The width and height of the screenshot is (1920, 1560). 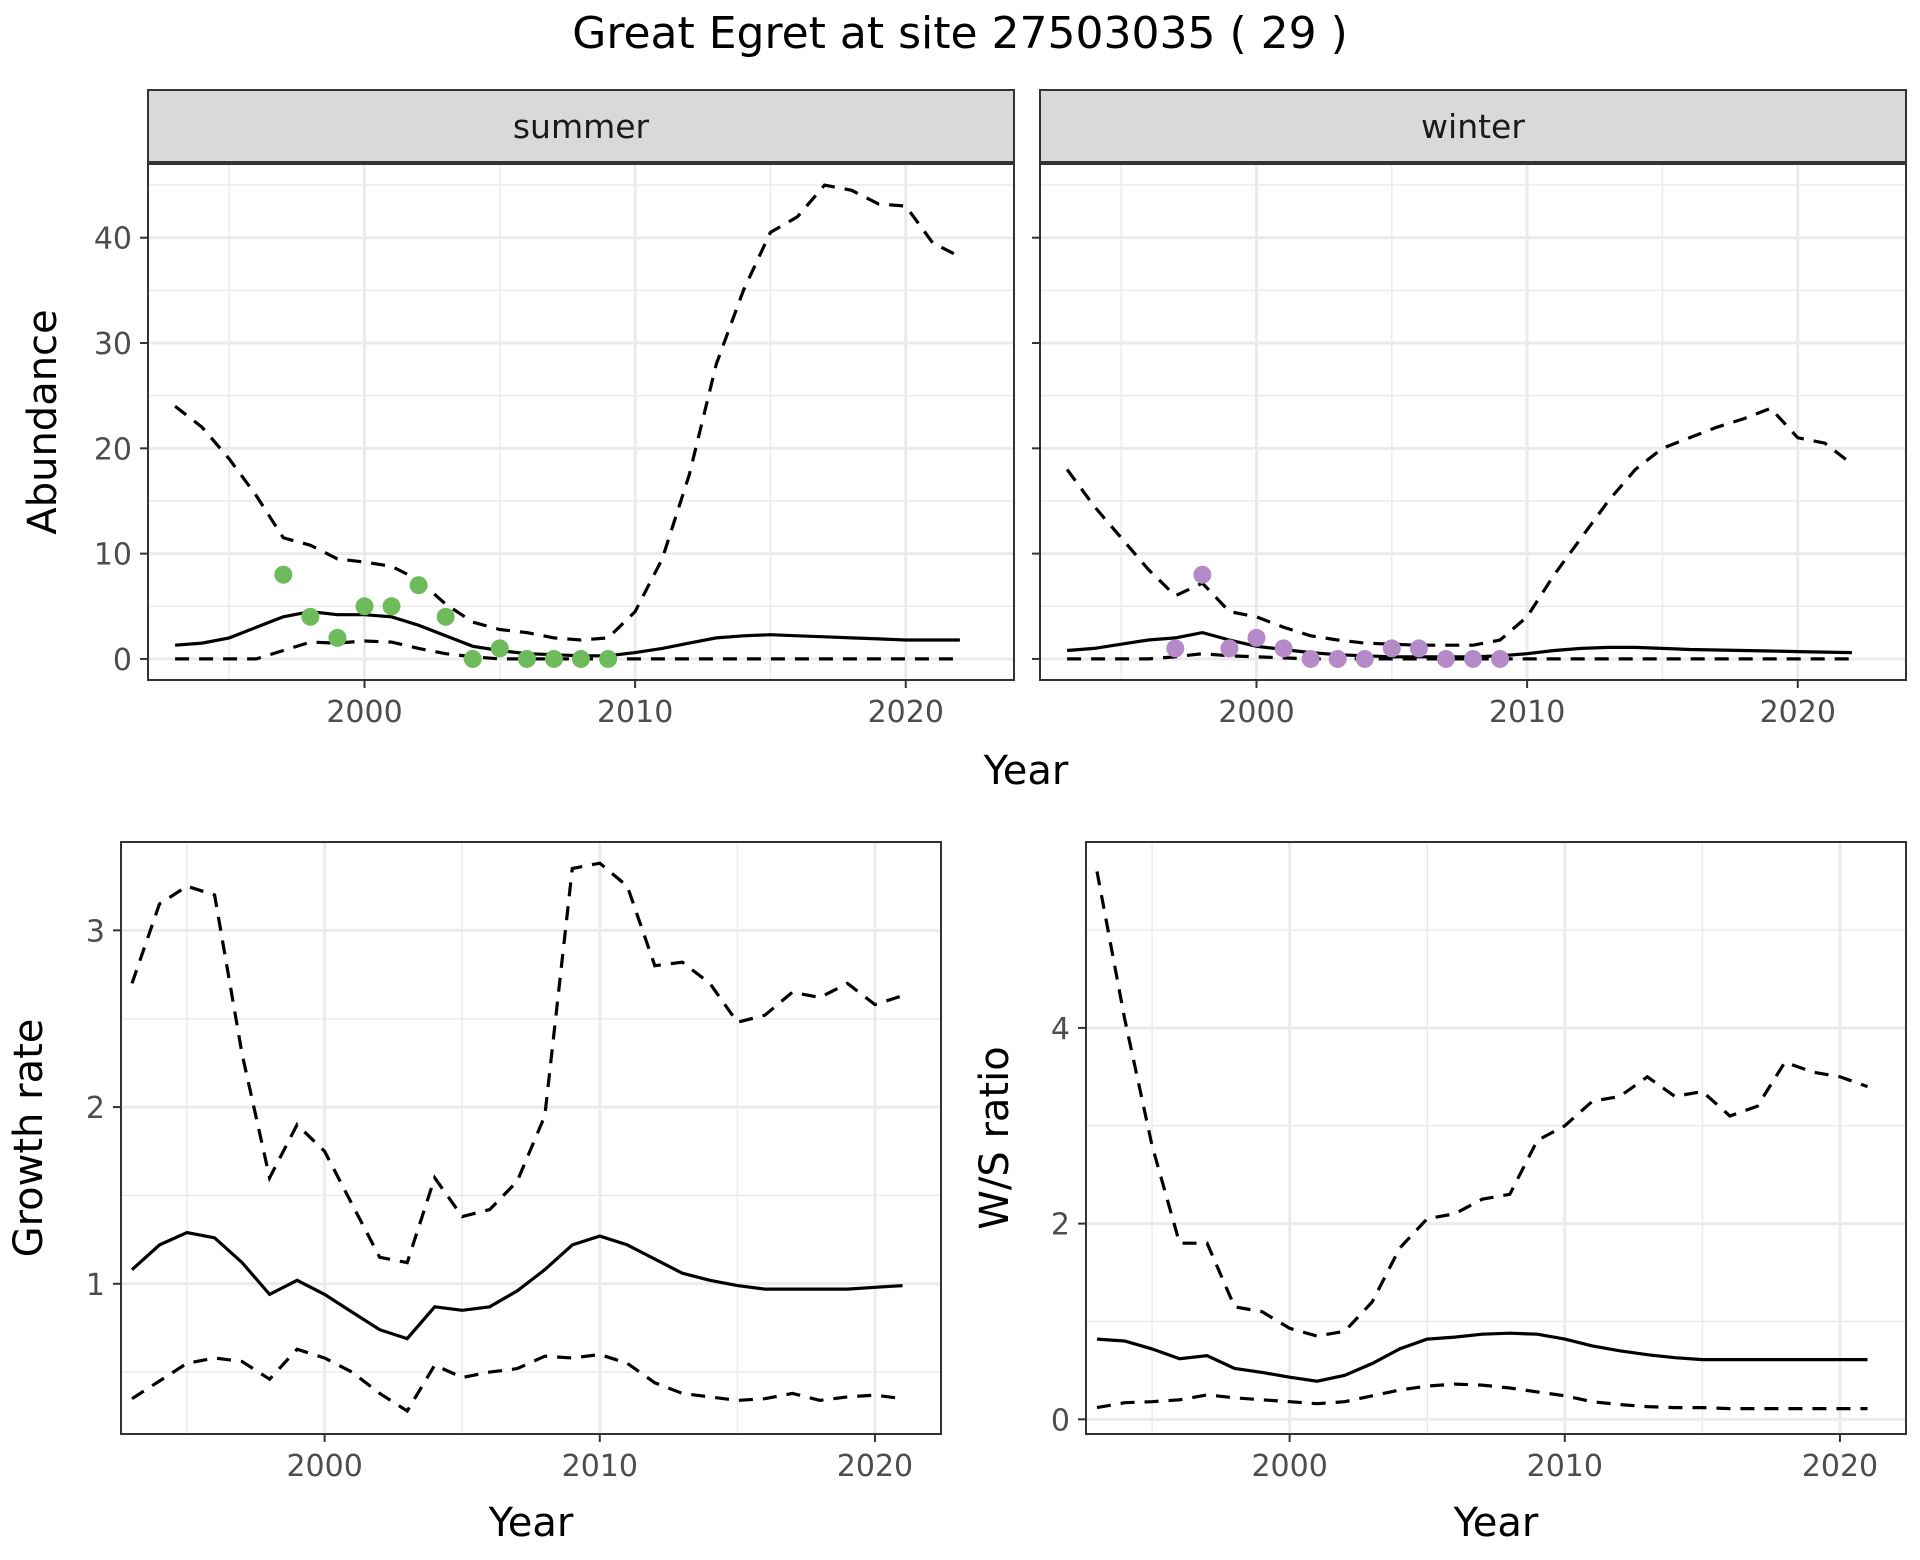 What do you see at coordinates (95, 931) in the screenshot?
I see `y-tick-label: 3` at bounding box center [95, 931].